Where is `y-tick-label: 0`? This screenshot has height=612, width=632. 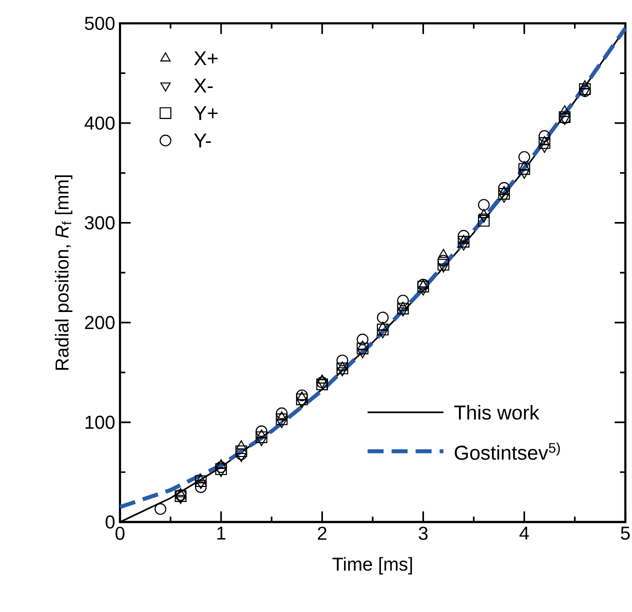 y-tick-label: 0 is located at coordinates (110, 522).